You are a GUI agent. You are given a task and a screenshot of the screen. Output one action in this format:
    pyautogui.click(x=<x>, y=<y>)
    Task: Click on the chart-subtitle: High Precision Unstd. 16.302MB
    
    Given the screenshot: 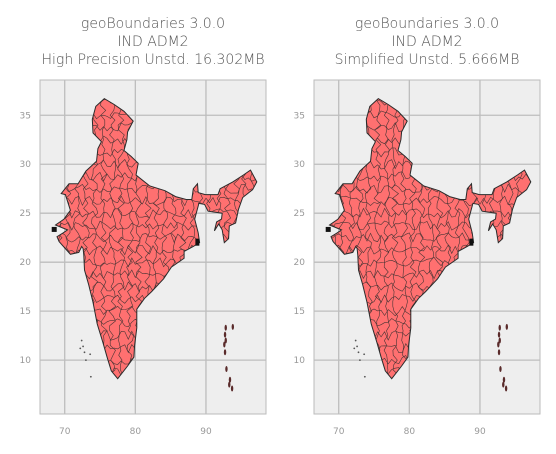 What is the action you would take?
    pyautogui.click(x=153, y=60)
    